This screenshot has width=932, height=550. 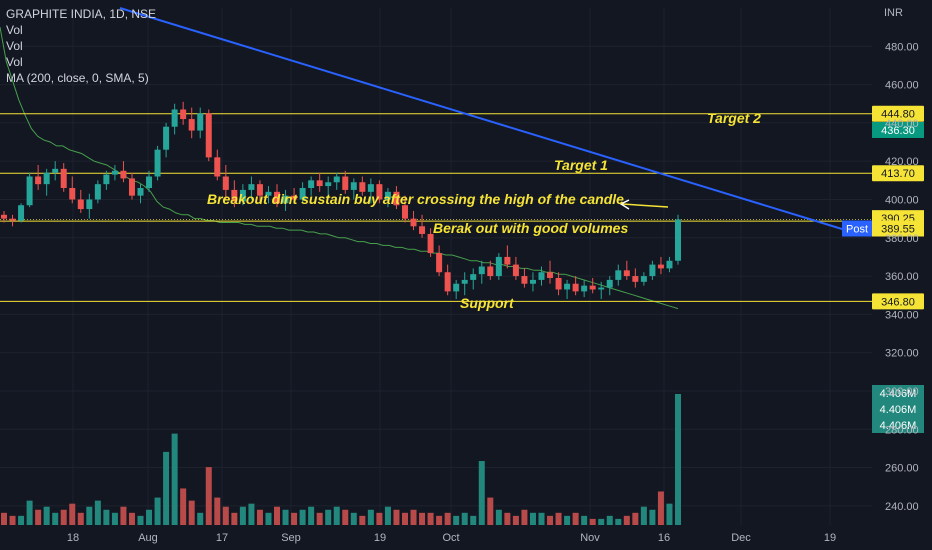 What do you see at coordinates (14, 62) in the screenshot?
I see `indicator-vol-3: Vol` at bounding box center [14, 62].